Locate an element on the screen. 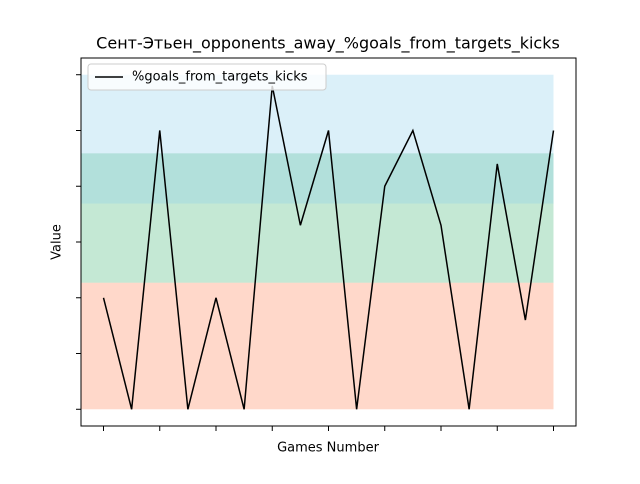 This screenshot has width=640, height=484. legend-box is located at coordinates (207, 77).